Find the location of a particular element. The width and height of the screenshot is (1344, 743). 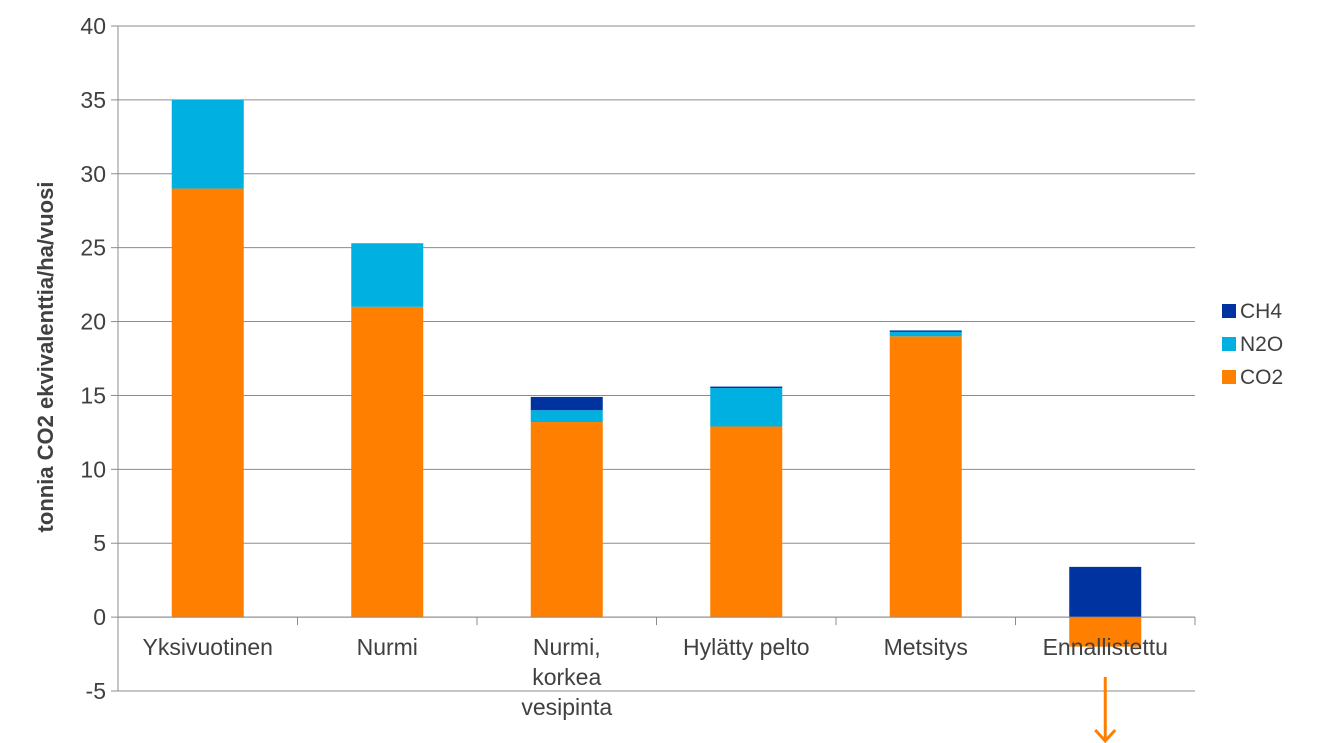

legend-swatch-co2 is located at coordinates (1229, 377).